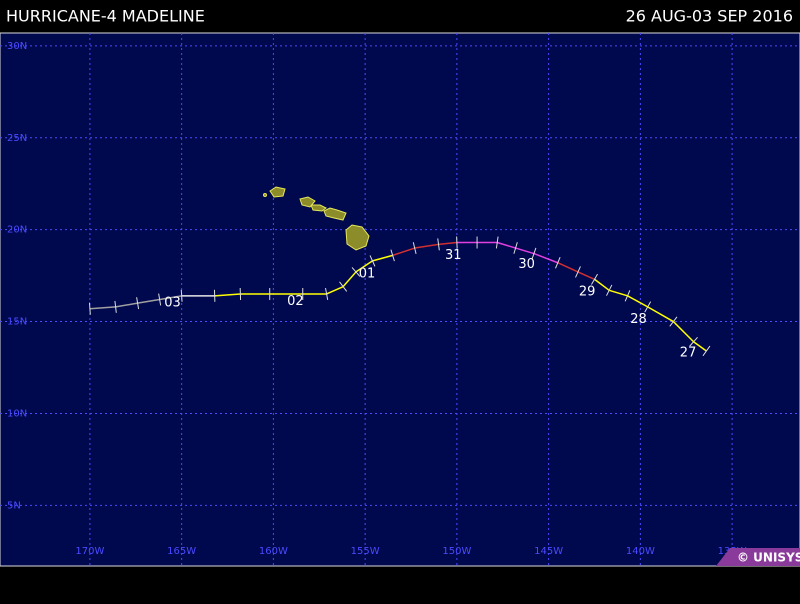 This screenshot has height=604, width=800. Describe the element at coordinates (265, 195) in the screenshot. I see `island` at that location.